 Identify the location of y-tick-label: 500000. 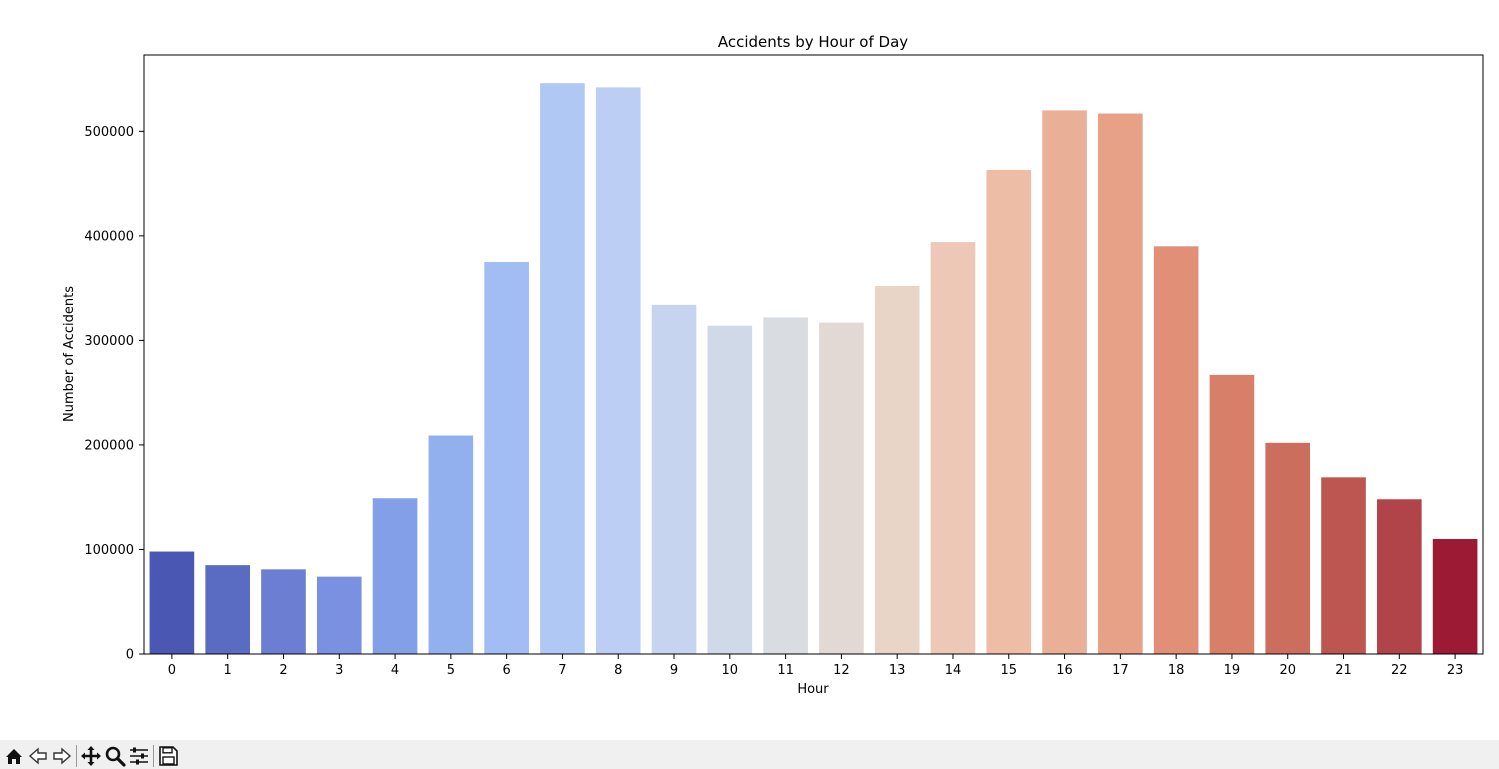
(109, 132).